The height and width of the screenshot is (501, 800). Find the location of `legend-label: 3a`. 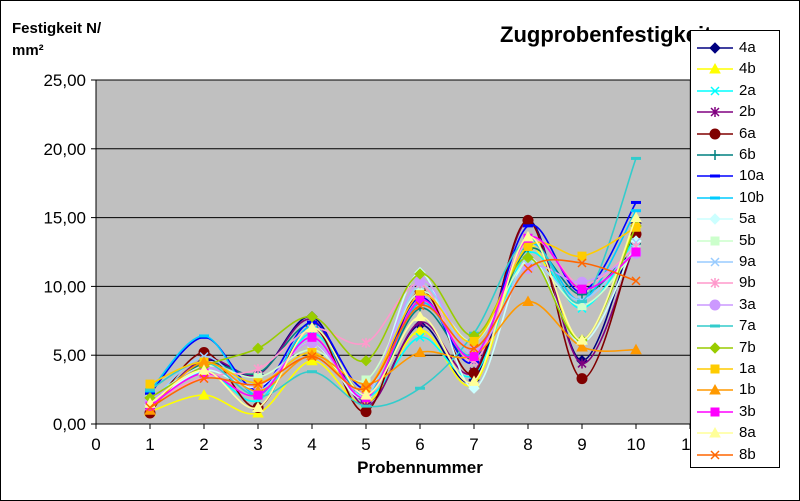

legend-label: 3a is located at coordinates (747, 304).